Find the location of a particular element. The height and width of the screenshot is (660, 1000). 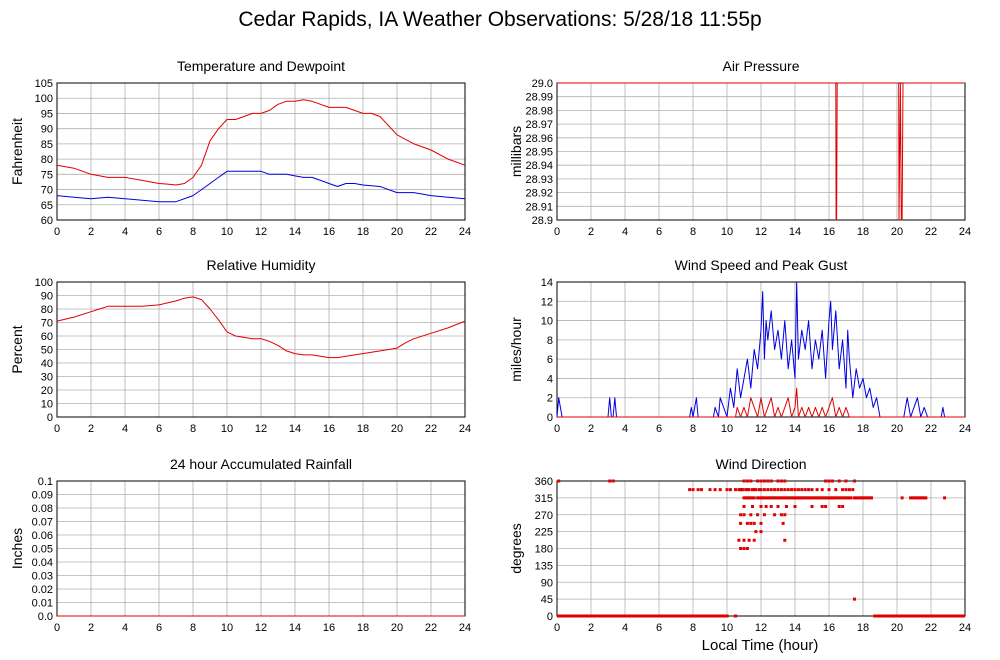

rain-x-tick-label: 24 is located at coordinates (465, 628).